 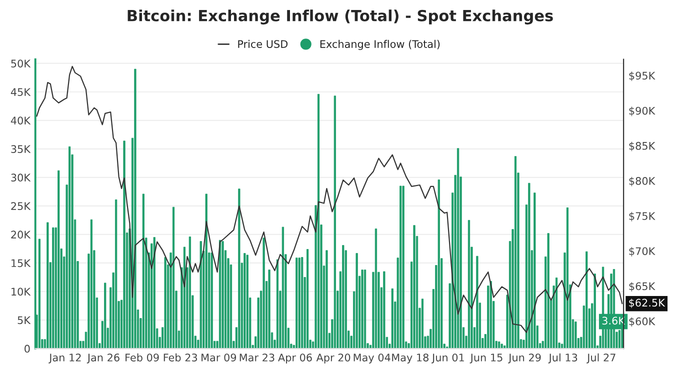 What do you see at coordinates (410, 359) in the screenshot?
I see `x-tick-label: May 18` at bounding box center [410, 359].